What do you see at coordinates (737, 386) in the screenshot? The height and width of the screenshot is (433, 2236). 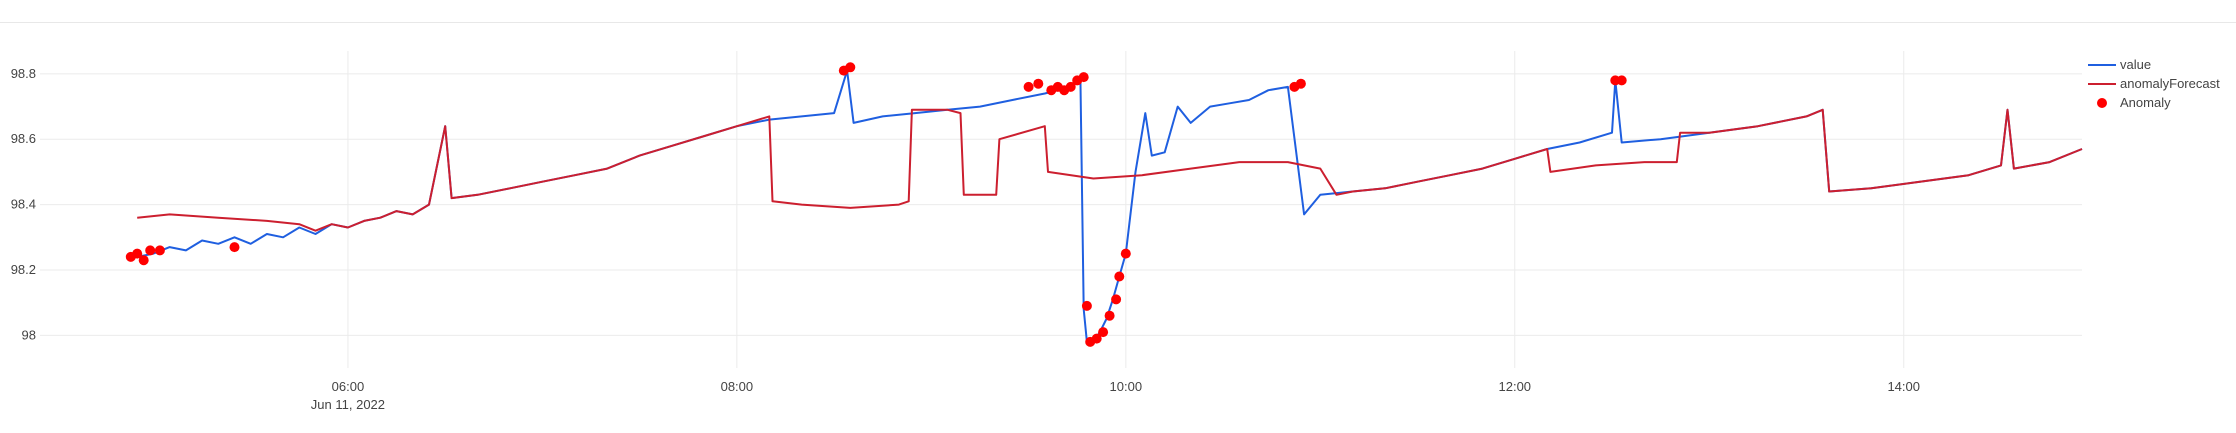 I see `x-tick-label: 08:00` at bounding box center [737, 386].